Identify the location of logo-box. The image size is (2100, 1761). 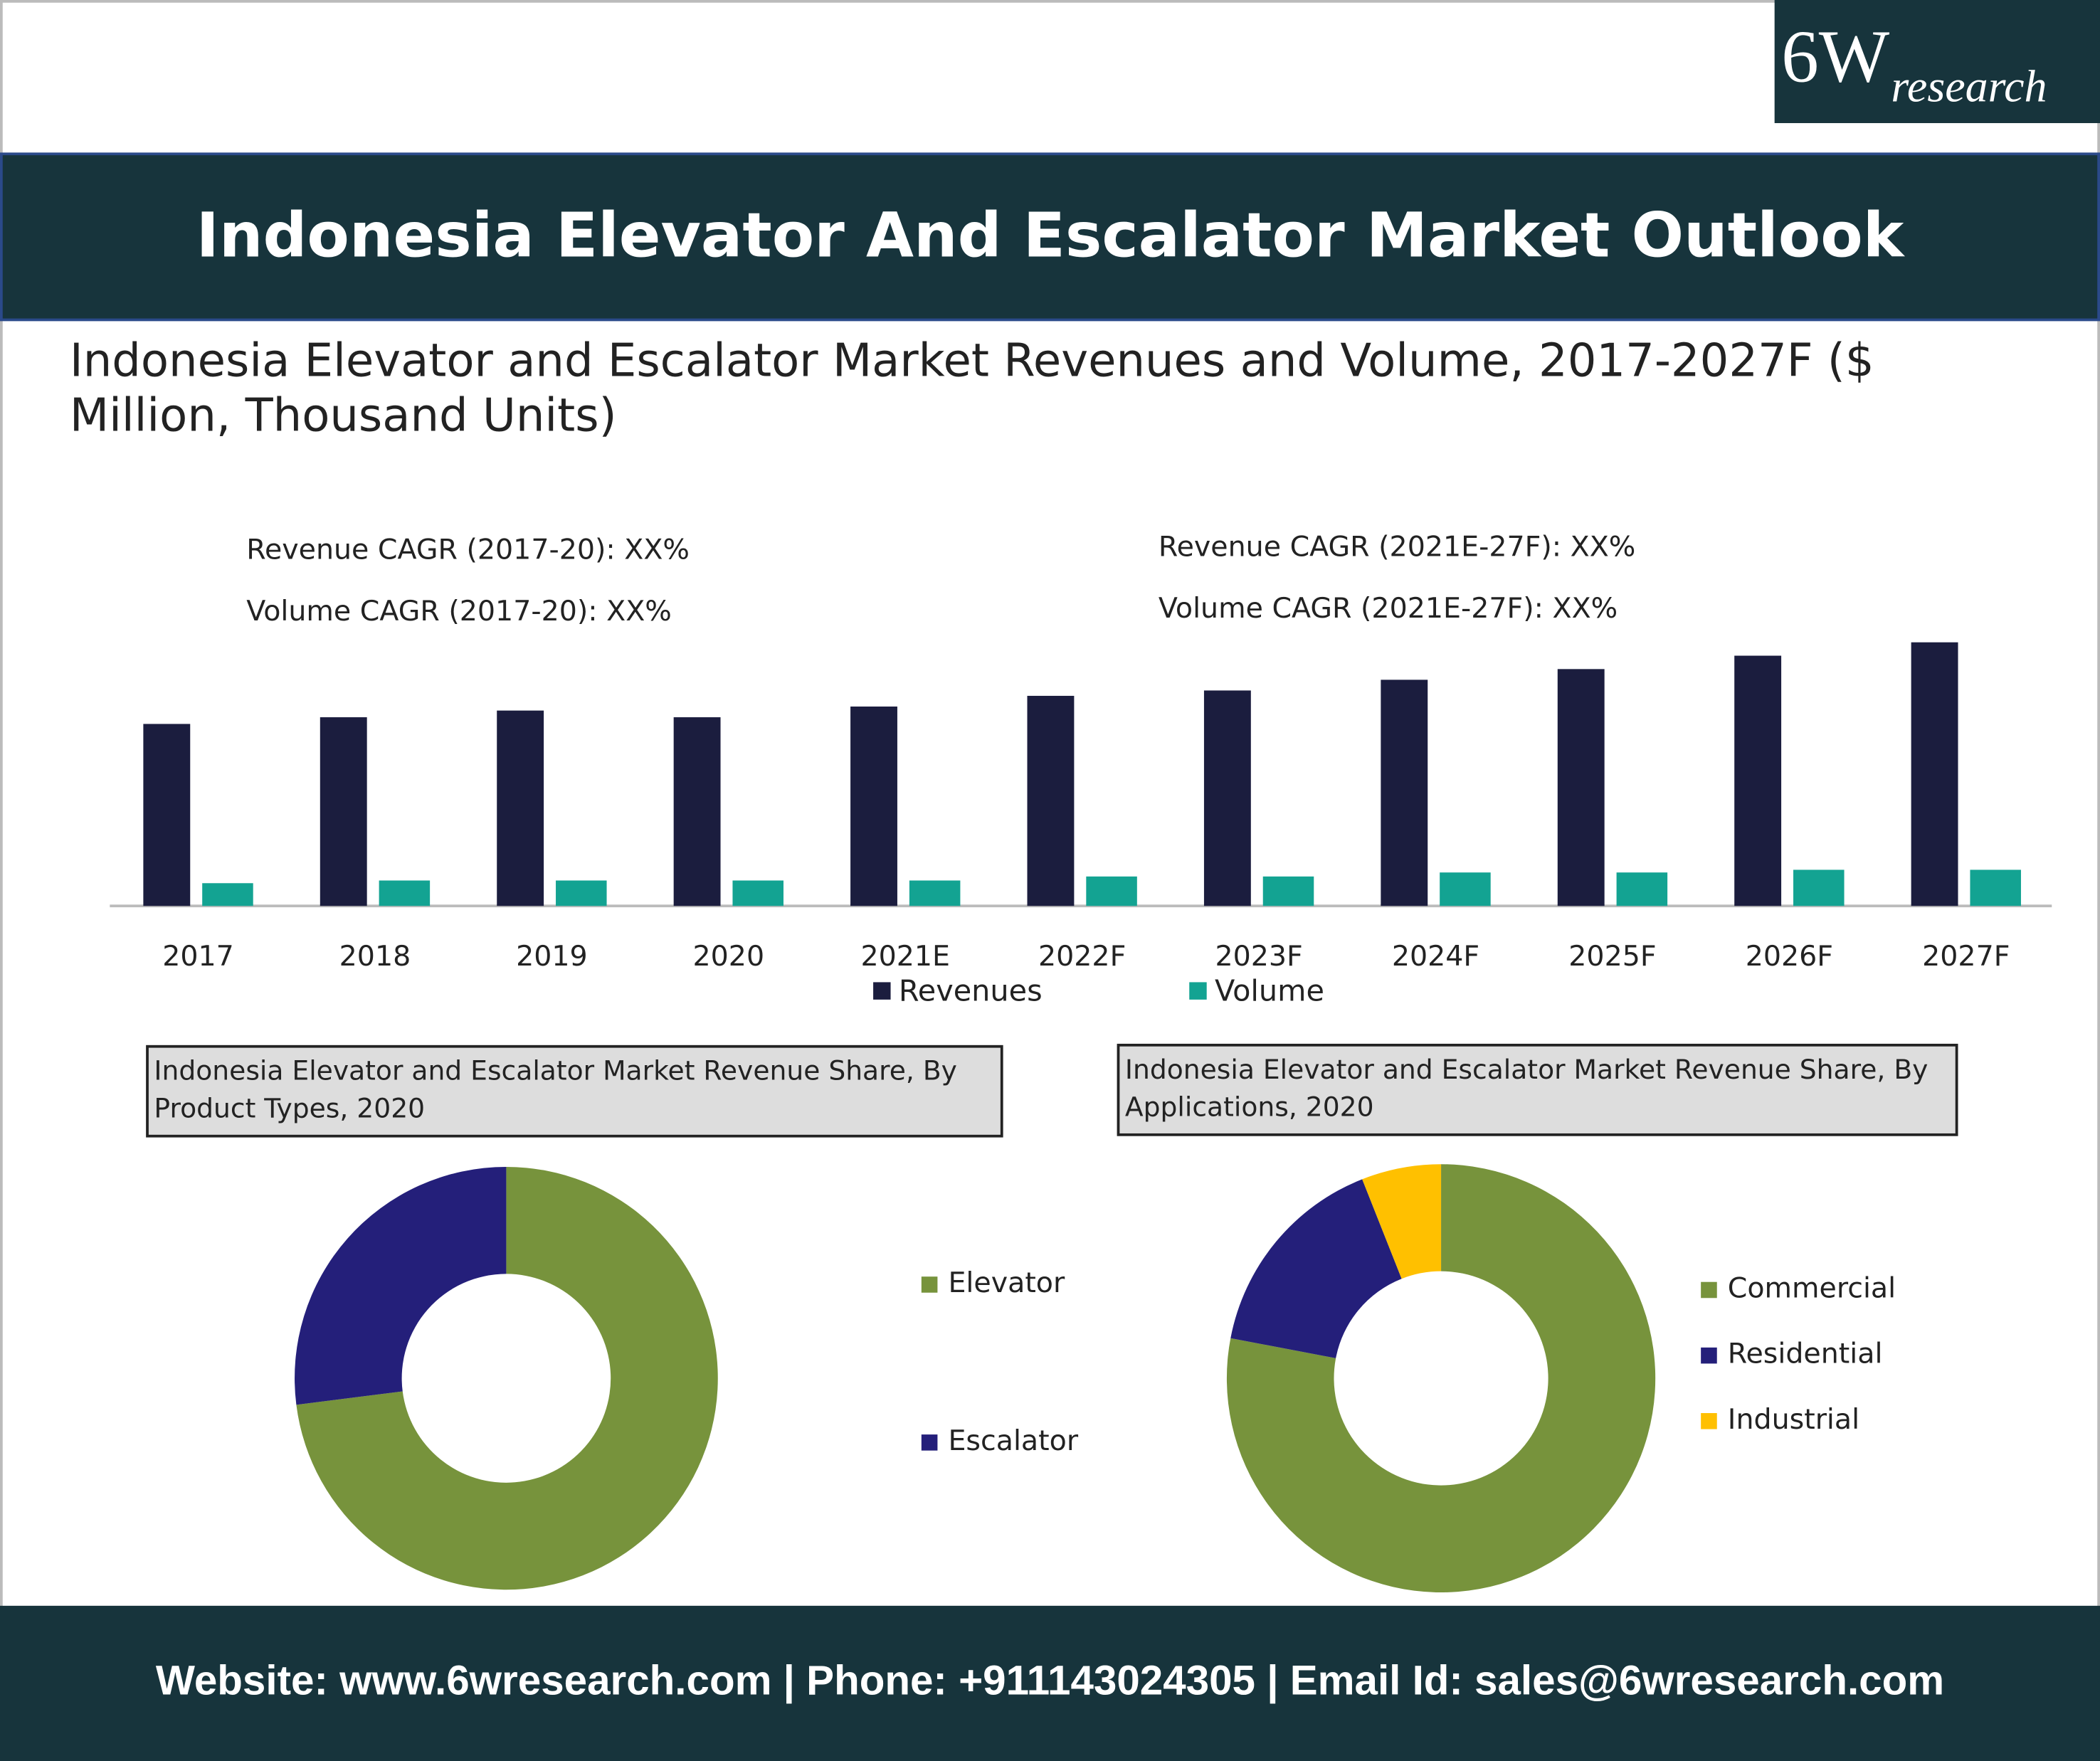
(1937, 62).